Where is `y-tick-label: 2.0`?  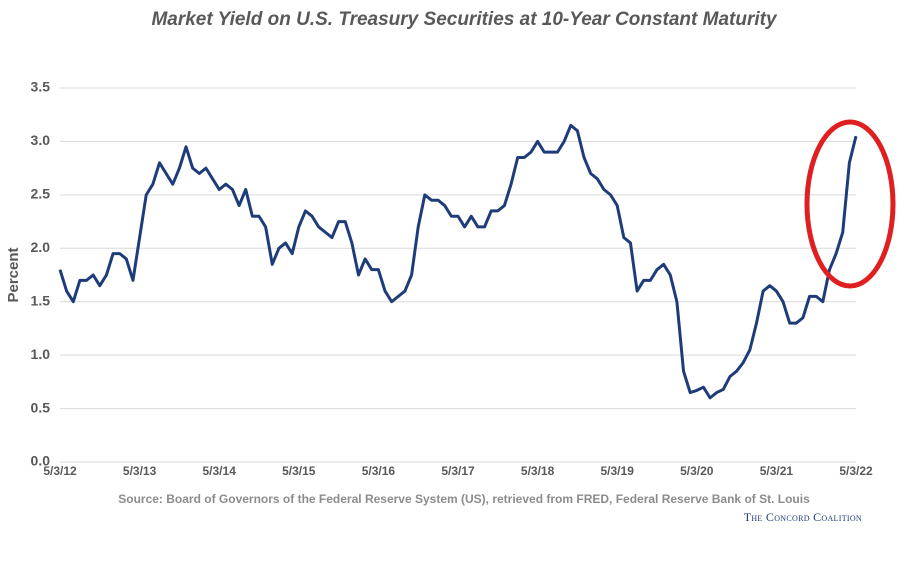
y-tick-label: 2.0 is located at coordinates (41, 247).